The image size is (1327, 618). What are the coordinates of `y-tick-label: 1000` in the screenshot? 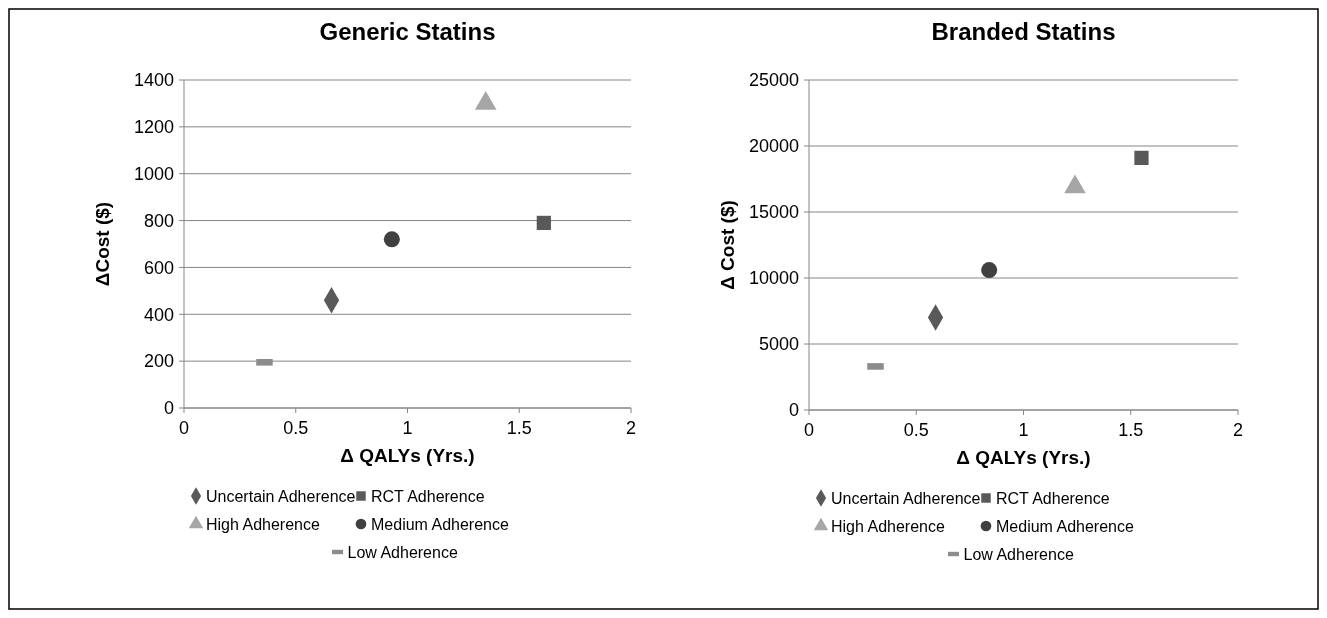 It's located at (153, 174).